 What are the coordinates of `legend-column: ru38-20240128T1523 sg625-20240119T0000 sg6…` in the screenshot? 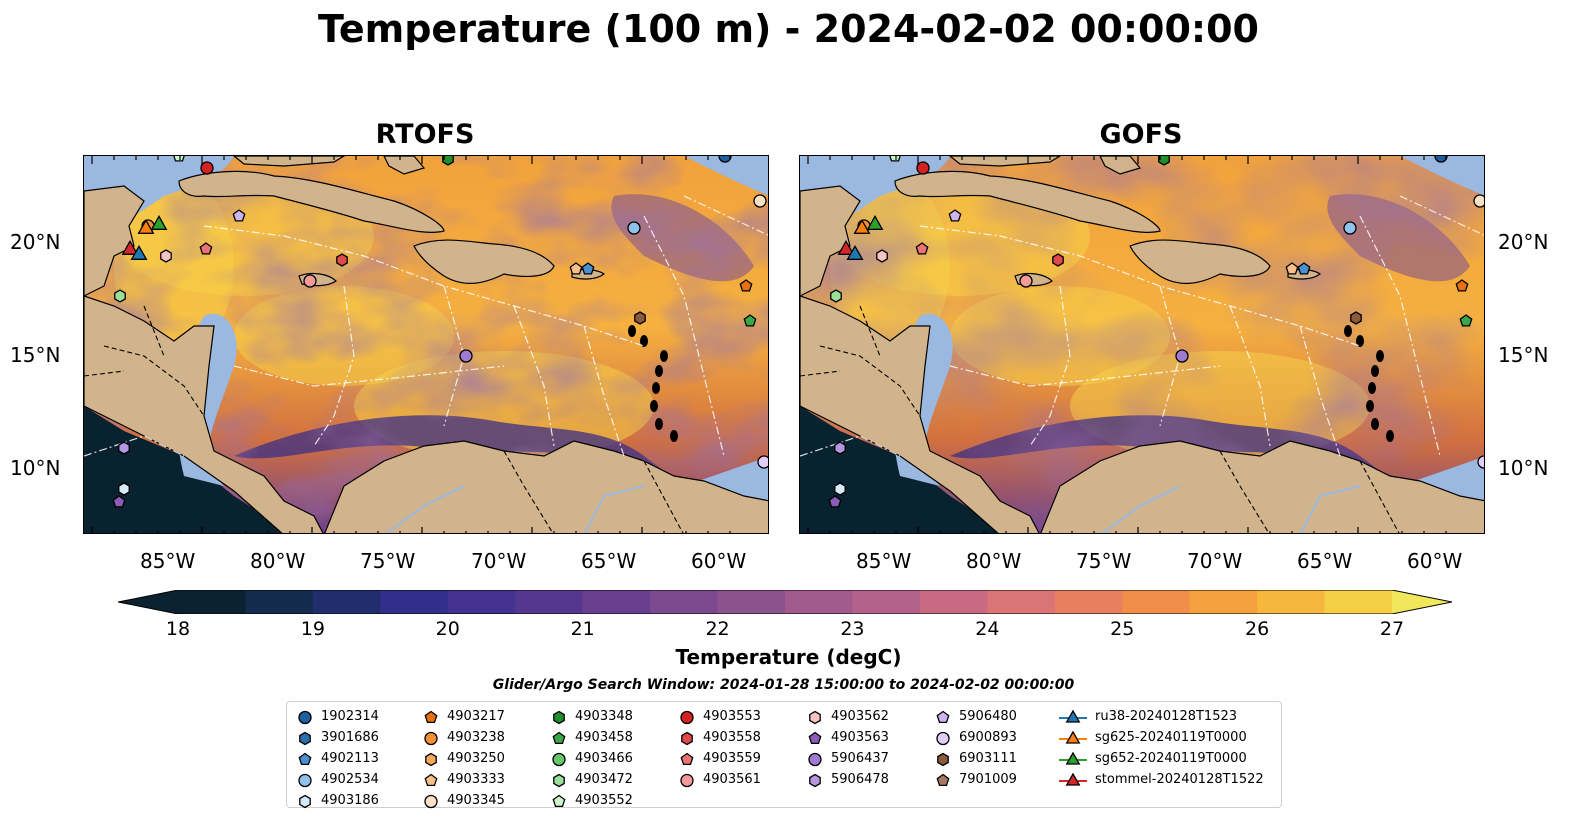 It's located at (1161, 748).